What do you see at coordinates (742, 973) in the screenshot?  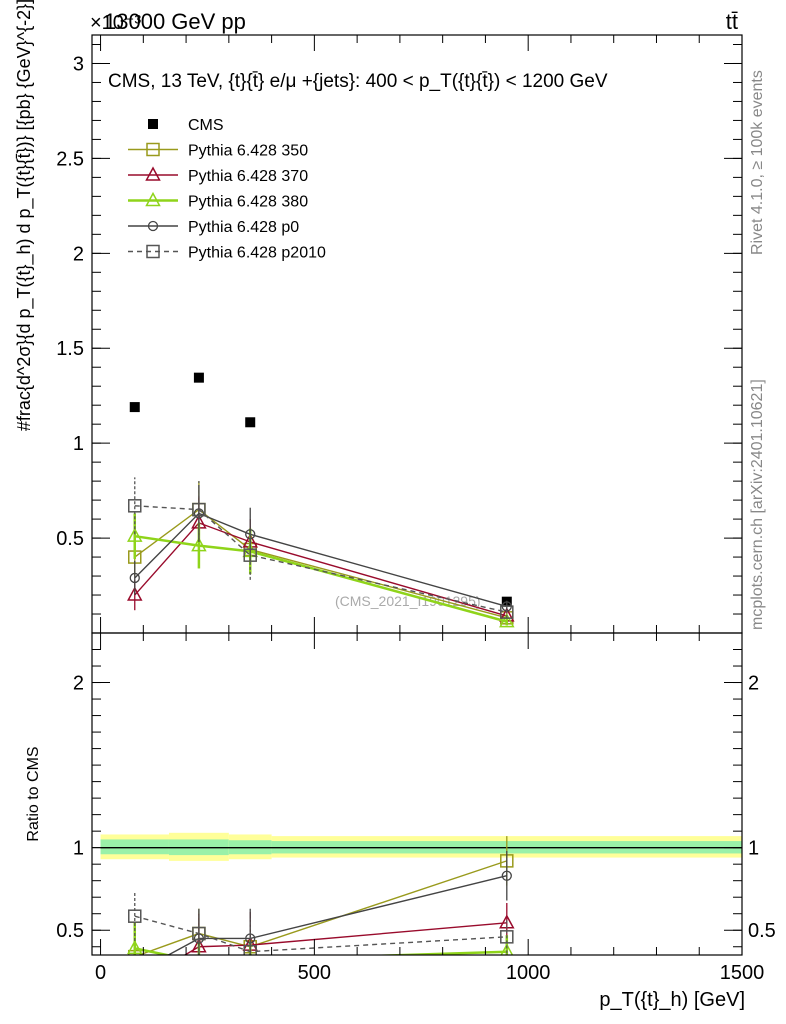 I see `x-tick-label: 1500` at bounding box center [742, 973].